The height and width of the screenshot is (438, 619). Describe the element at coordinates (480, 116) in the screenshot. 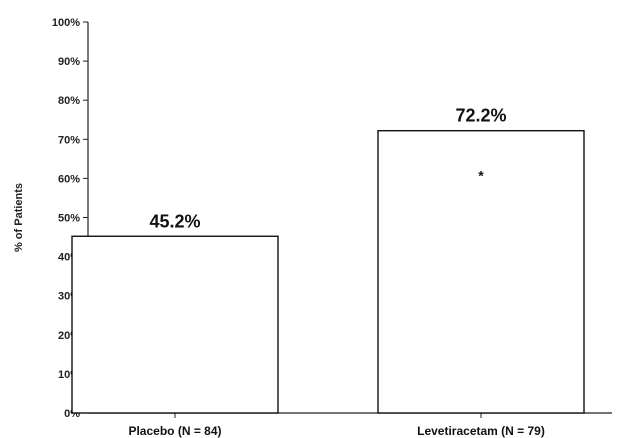

I see `data-label: 72.2%` at that location.